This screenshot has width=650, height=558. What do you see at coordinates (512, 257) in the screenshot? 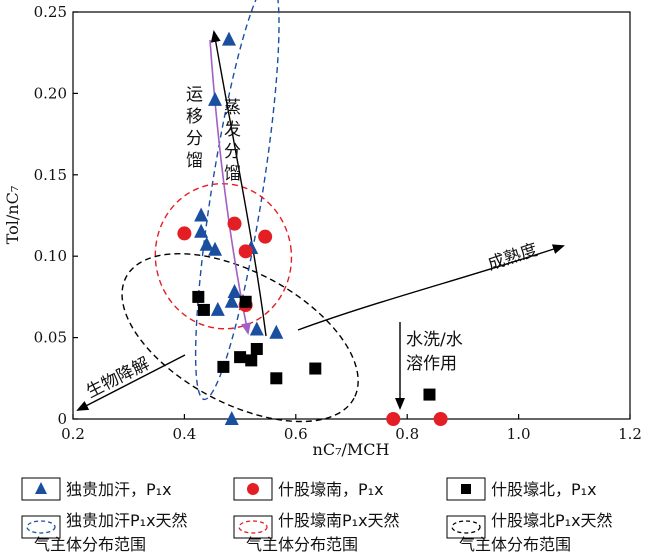
I see `maturity-label: 成熟度` at bounding box center [512, 257].